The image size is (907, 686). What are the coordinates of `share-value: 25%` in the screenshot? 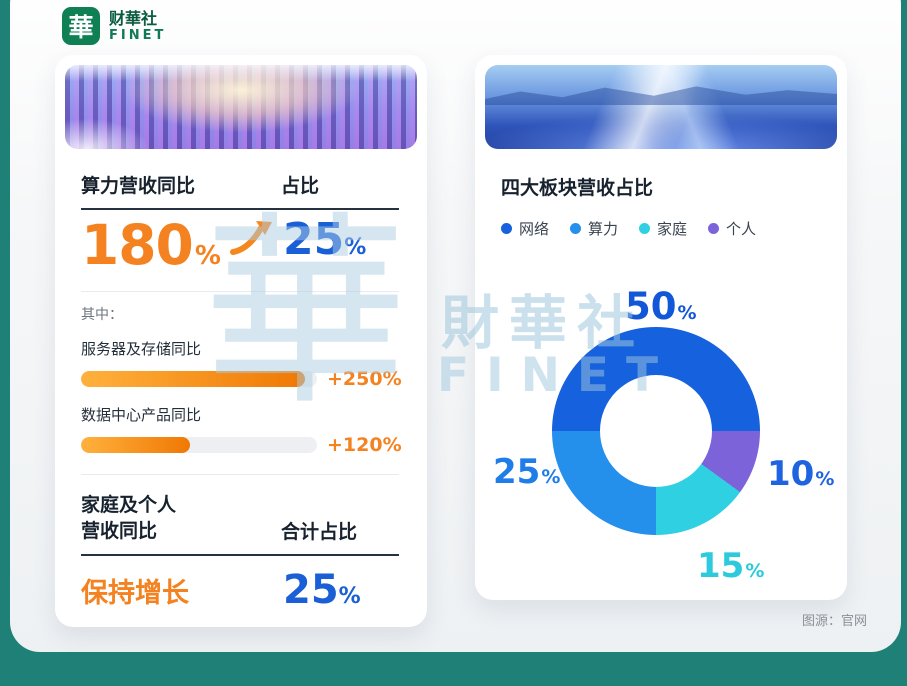 It's located at (342, 240).